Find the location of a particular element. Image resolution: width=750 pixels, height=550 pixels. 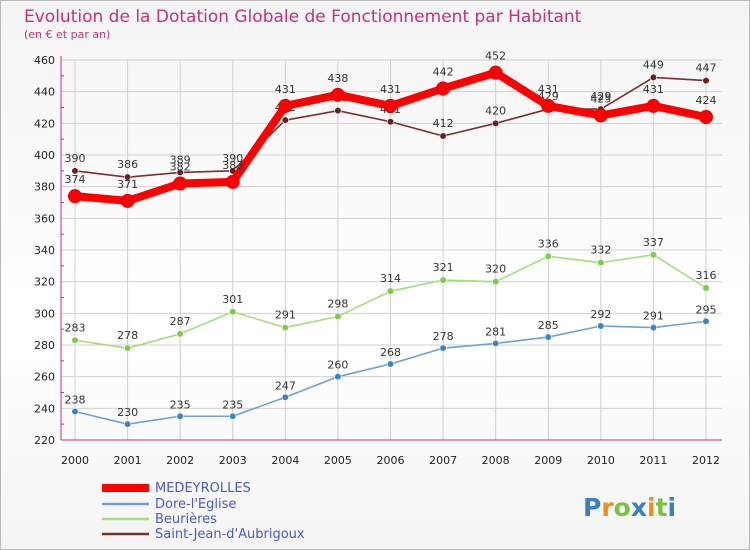

y-tick-label: 300 is located at coordinates (44, 313).